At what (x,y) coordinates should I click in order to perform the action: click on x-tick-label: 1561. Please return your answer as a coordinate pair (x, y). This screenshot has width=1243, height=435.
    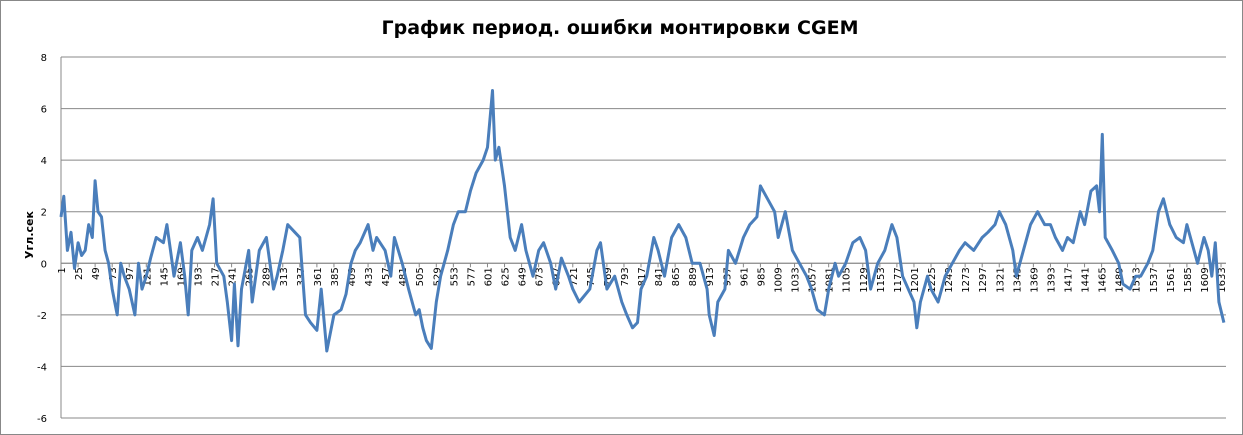
    Looking at the image, I should click on (1171, 279).